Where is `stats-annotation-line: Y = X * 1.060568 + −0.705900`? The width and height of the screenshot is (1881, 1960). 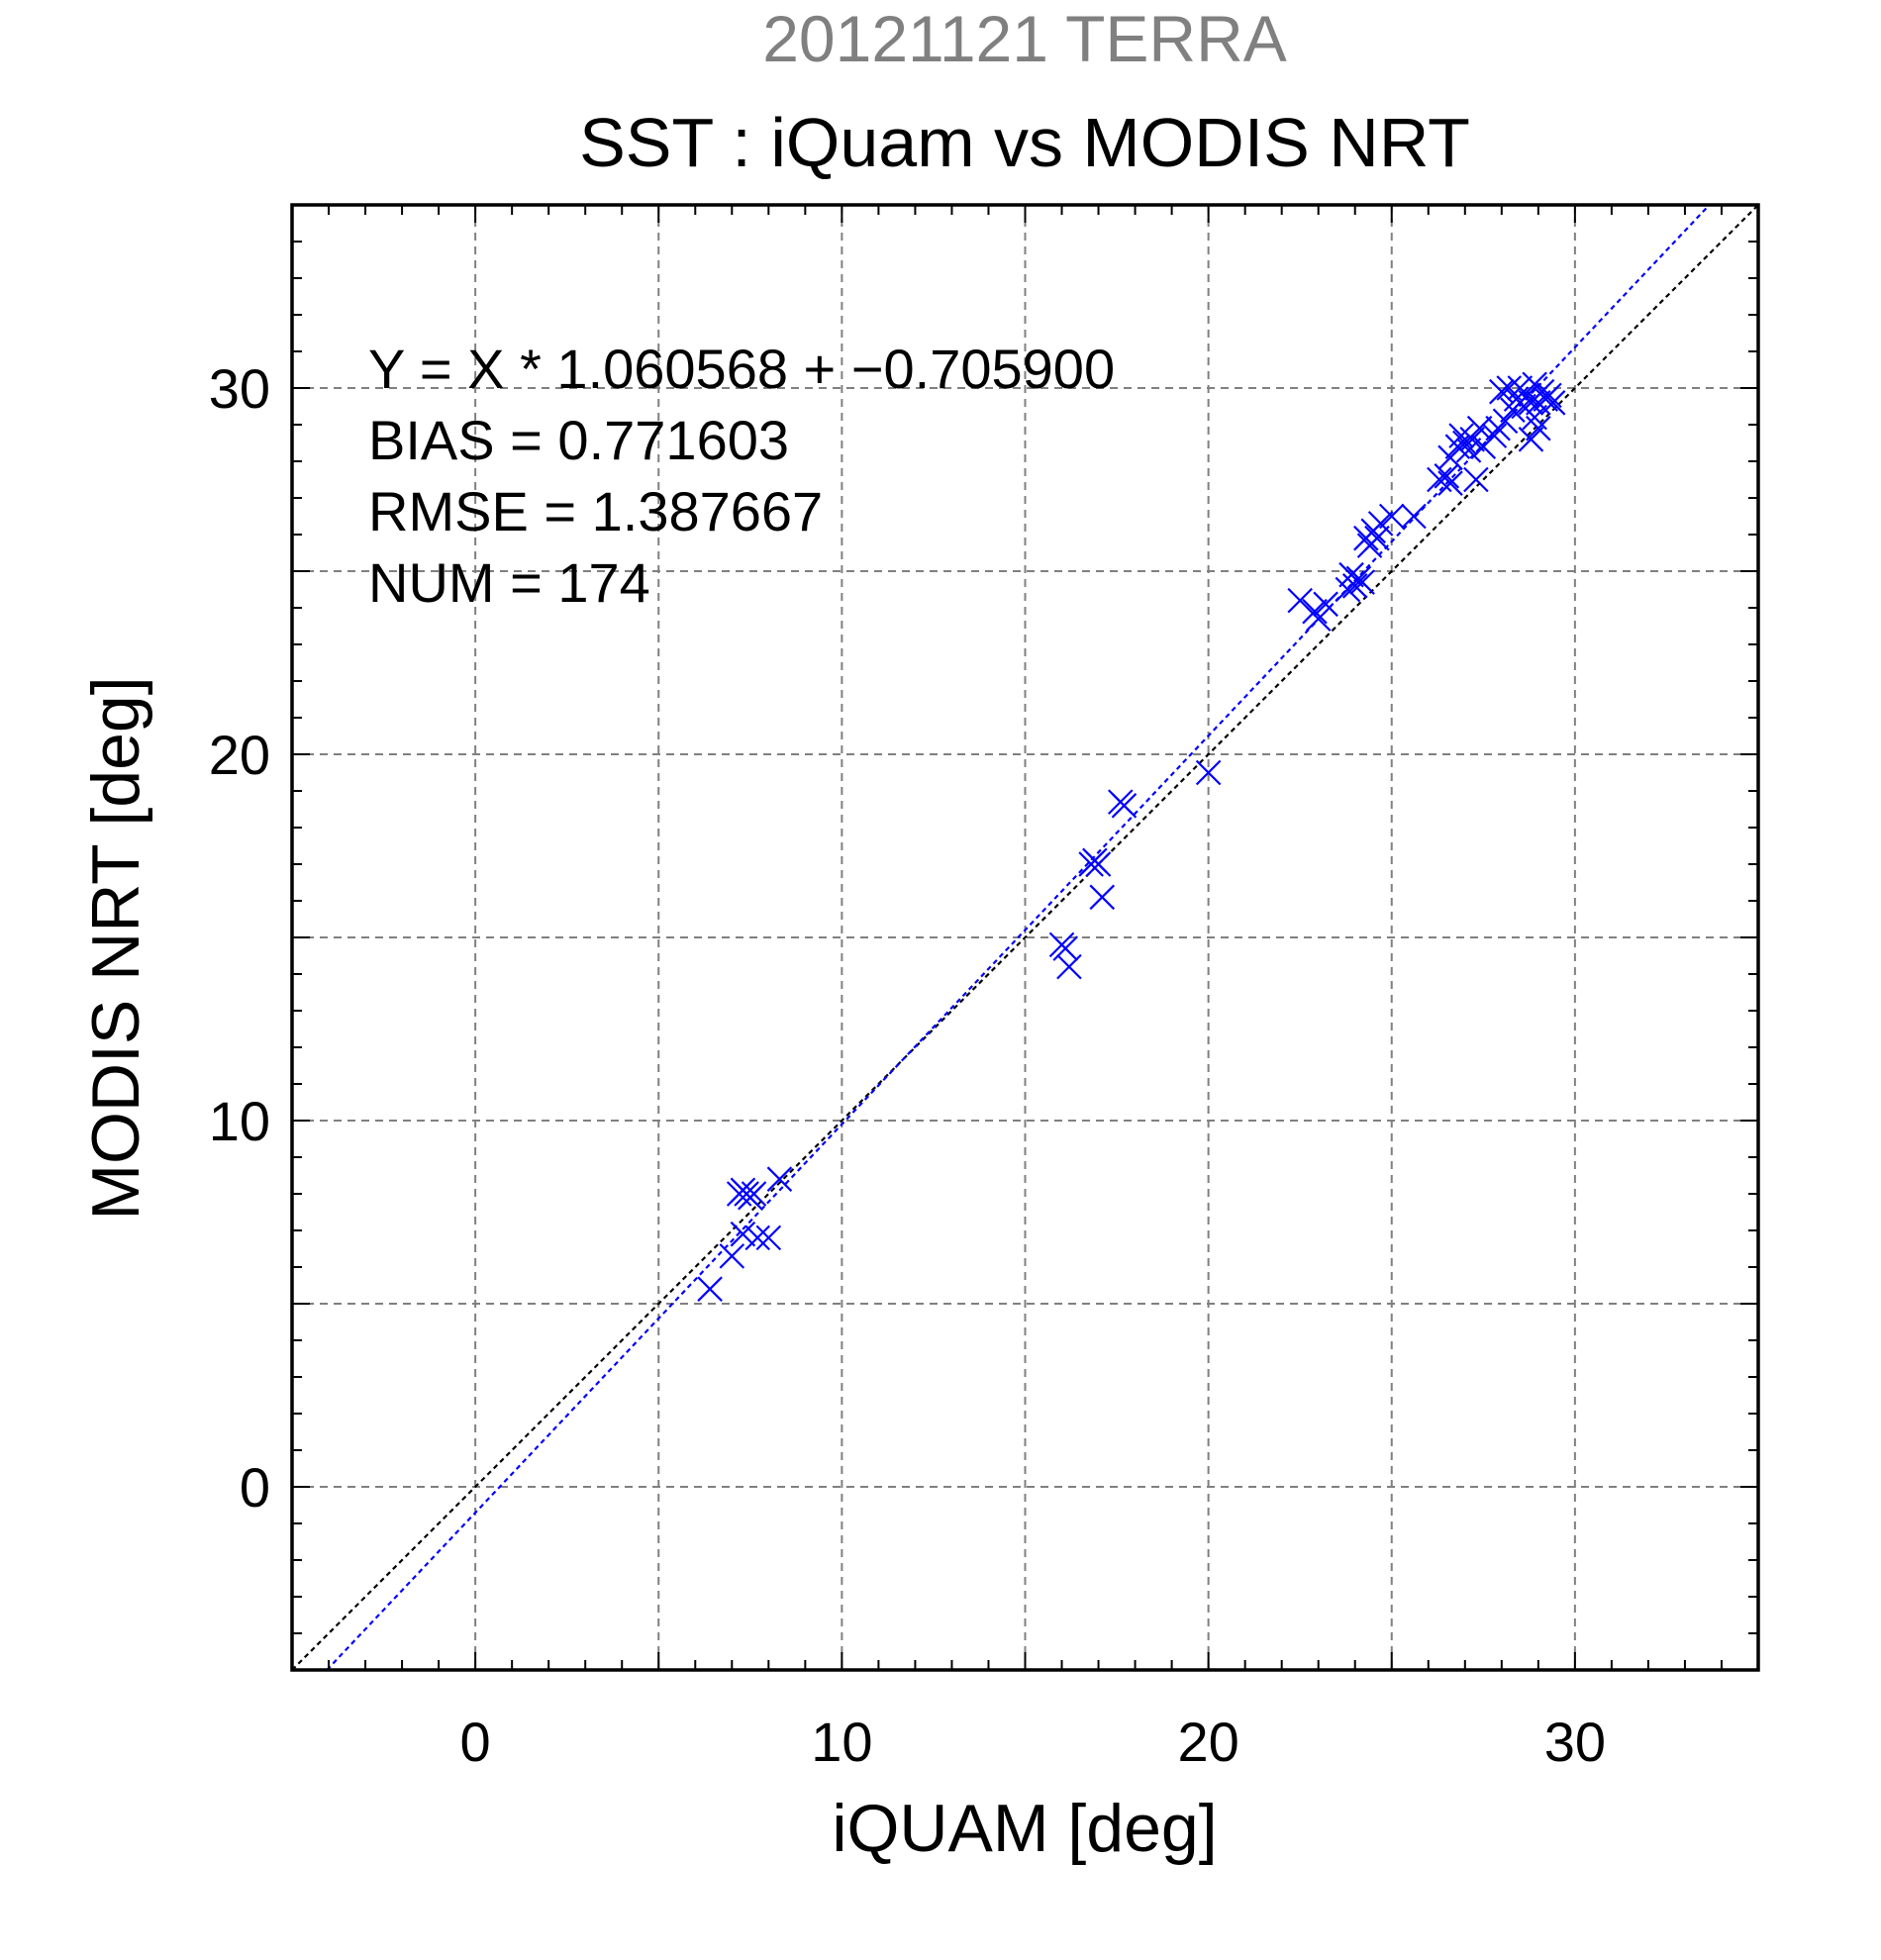
stats-annotation-line: Y = X * 1.060568 + −0.705900 is located at coordinates (742, 369).